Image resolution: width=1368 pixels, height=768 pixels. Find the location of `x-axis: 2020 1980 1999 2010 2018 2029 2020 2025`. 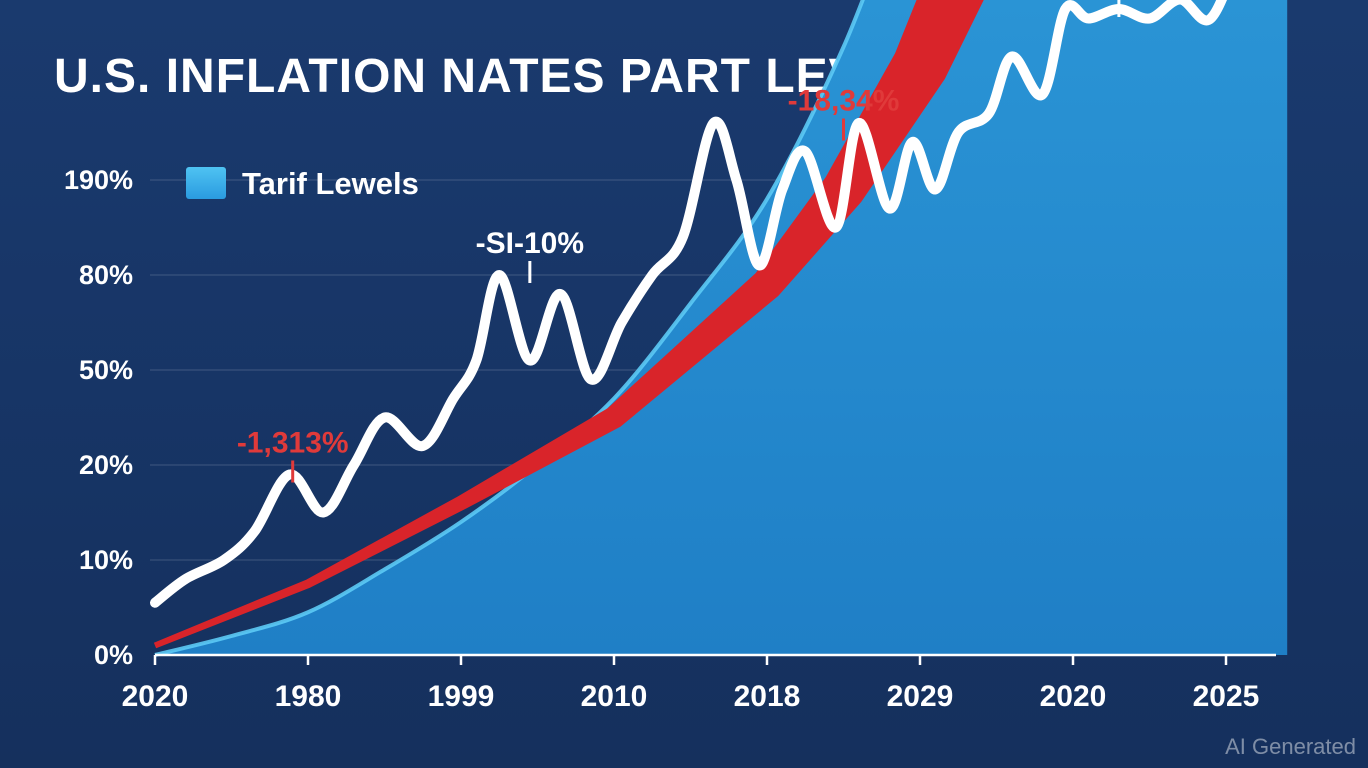

x-axis: 2020 1980 1999 2010 2018 2029 2020 2025 is located at coordinates (691, 684).